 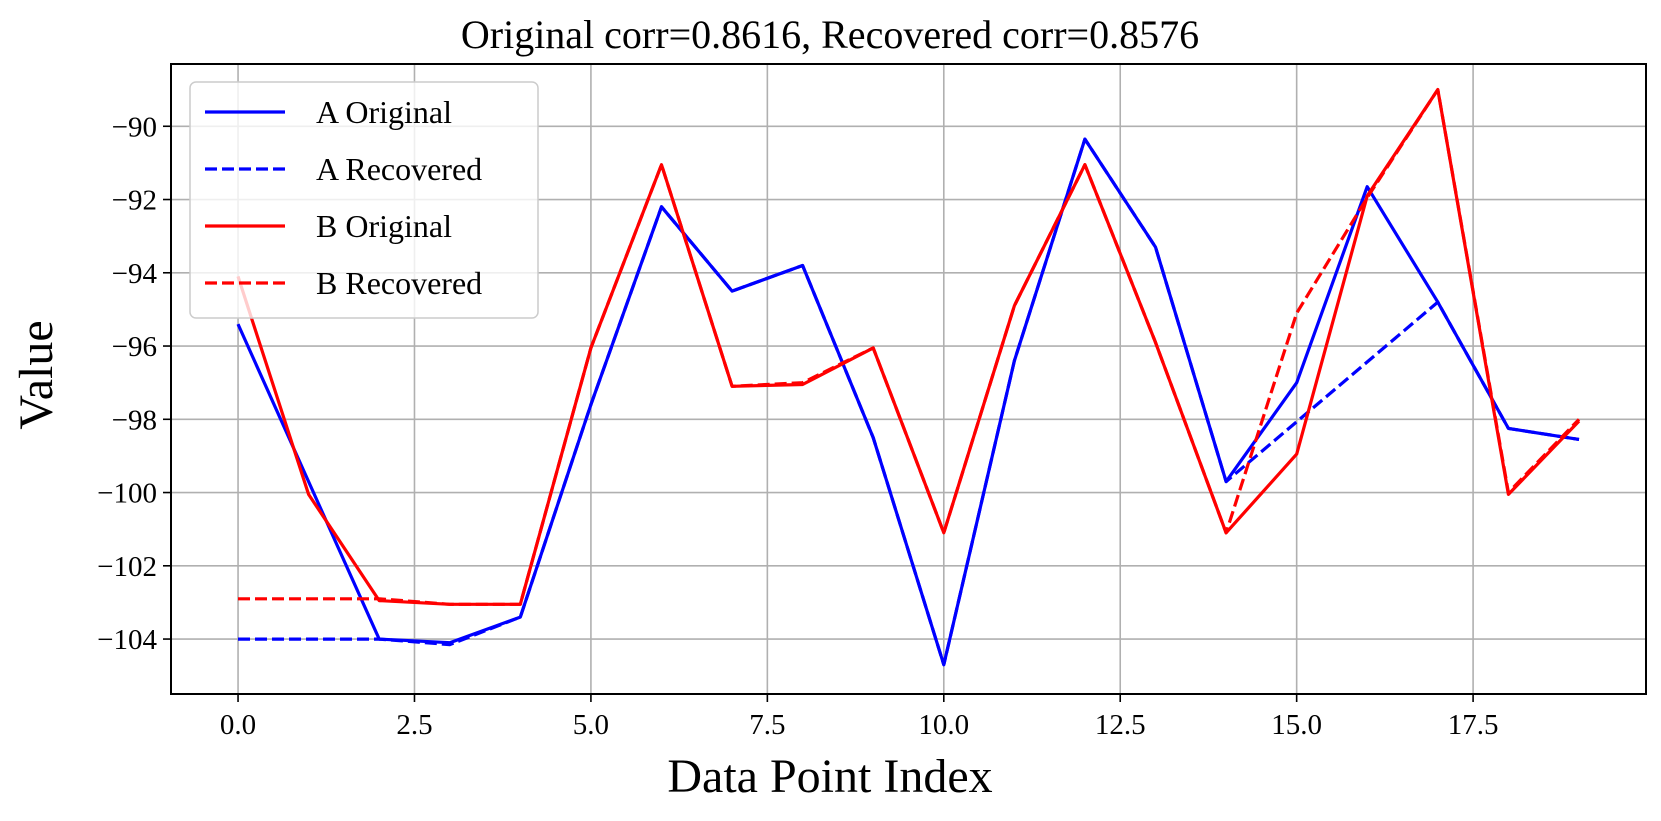 I want to click on y-tick-label: −102, so click(x=127, y=567).